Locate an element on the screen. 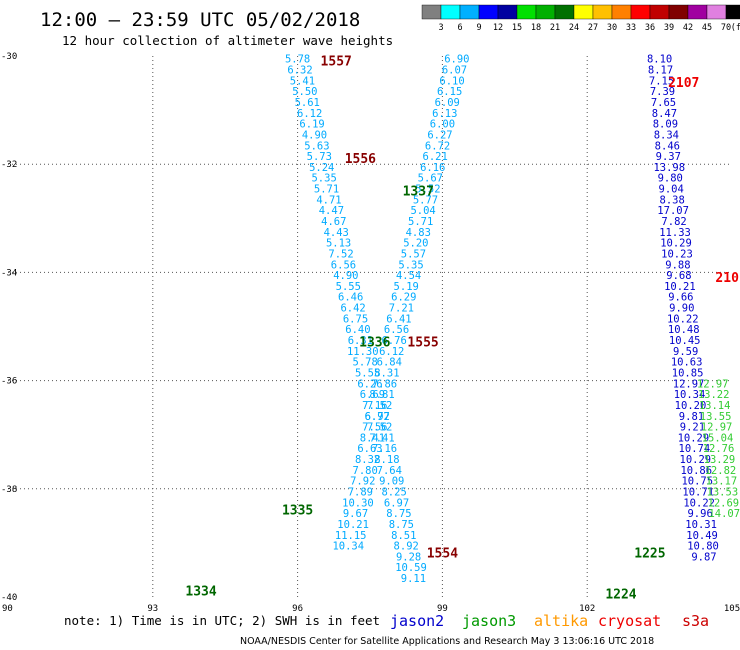  wave-height-point: 4.67 is located at coordinates (333, 222).